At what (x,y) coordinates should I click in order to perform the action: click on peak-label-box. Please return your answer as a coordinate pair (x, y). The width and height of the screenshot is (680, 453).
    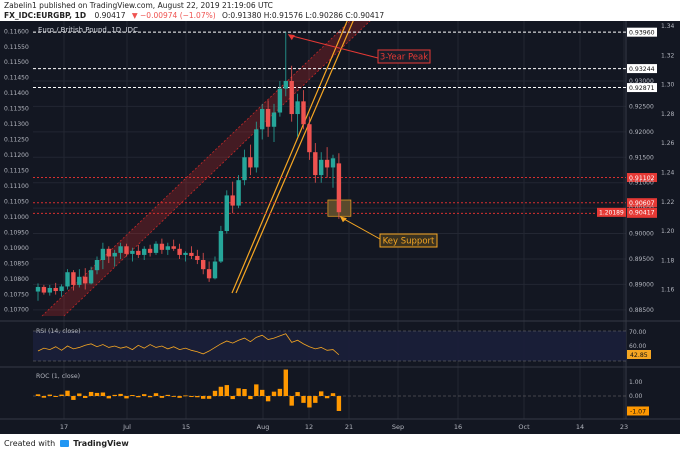
    Looking at the image, I should click on (404, 56).